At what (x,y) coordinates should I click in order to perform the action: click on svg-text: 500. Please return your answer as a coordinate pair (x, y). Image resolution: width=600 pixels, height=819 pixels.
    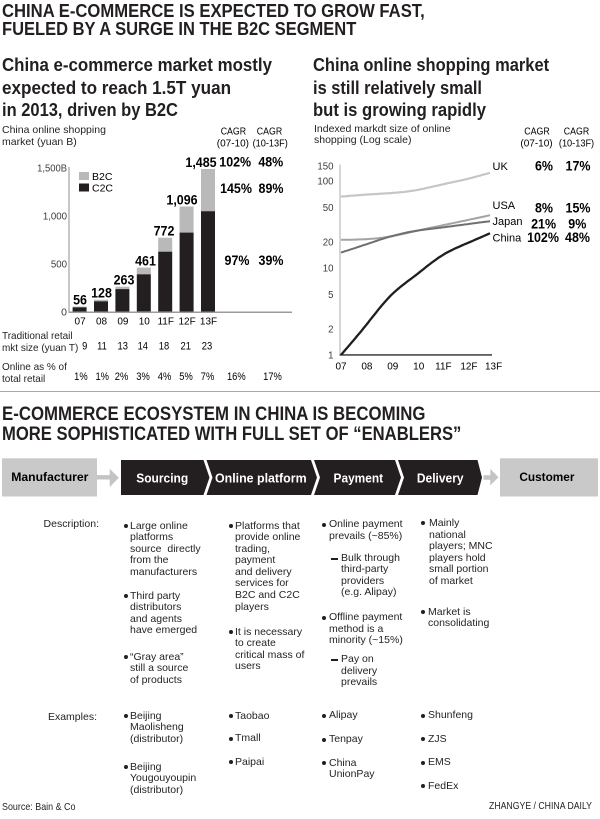
    Looking at the image, I should click on (59, 264).